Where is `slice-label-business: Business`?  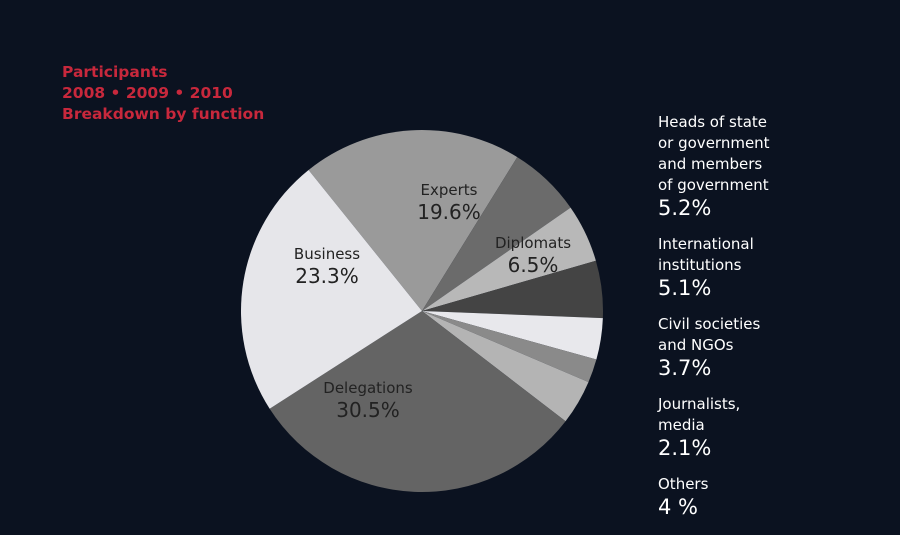 slice-label-business: Business is located at coordinates (327, 254).